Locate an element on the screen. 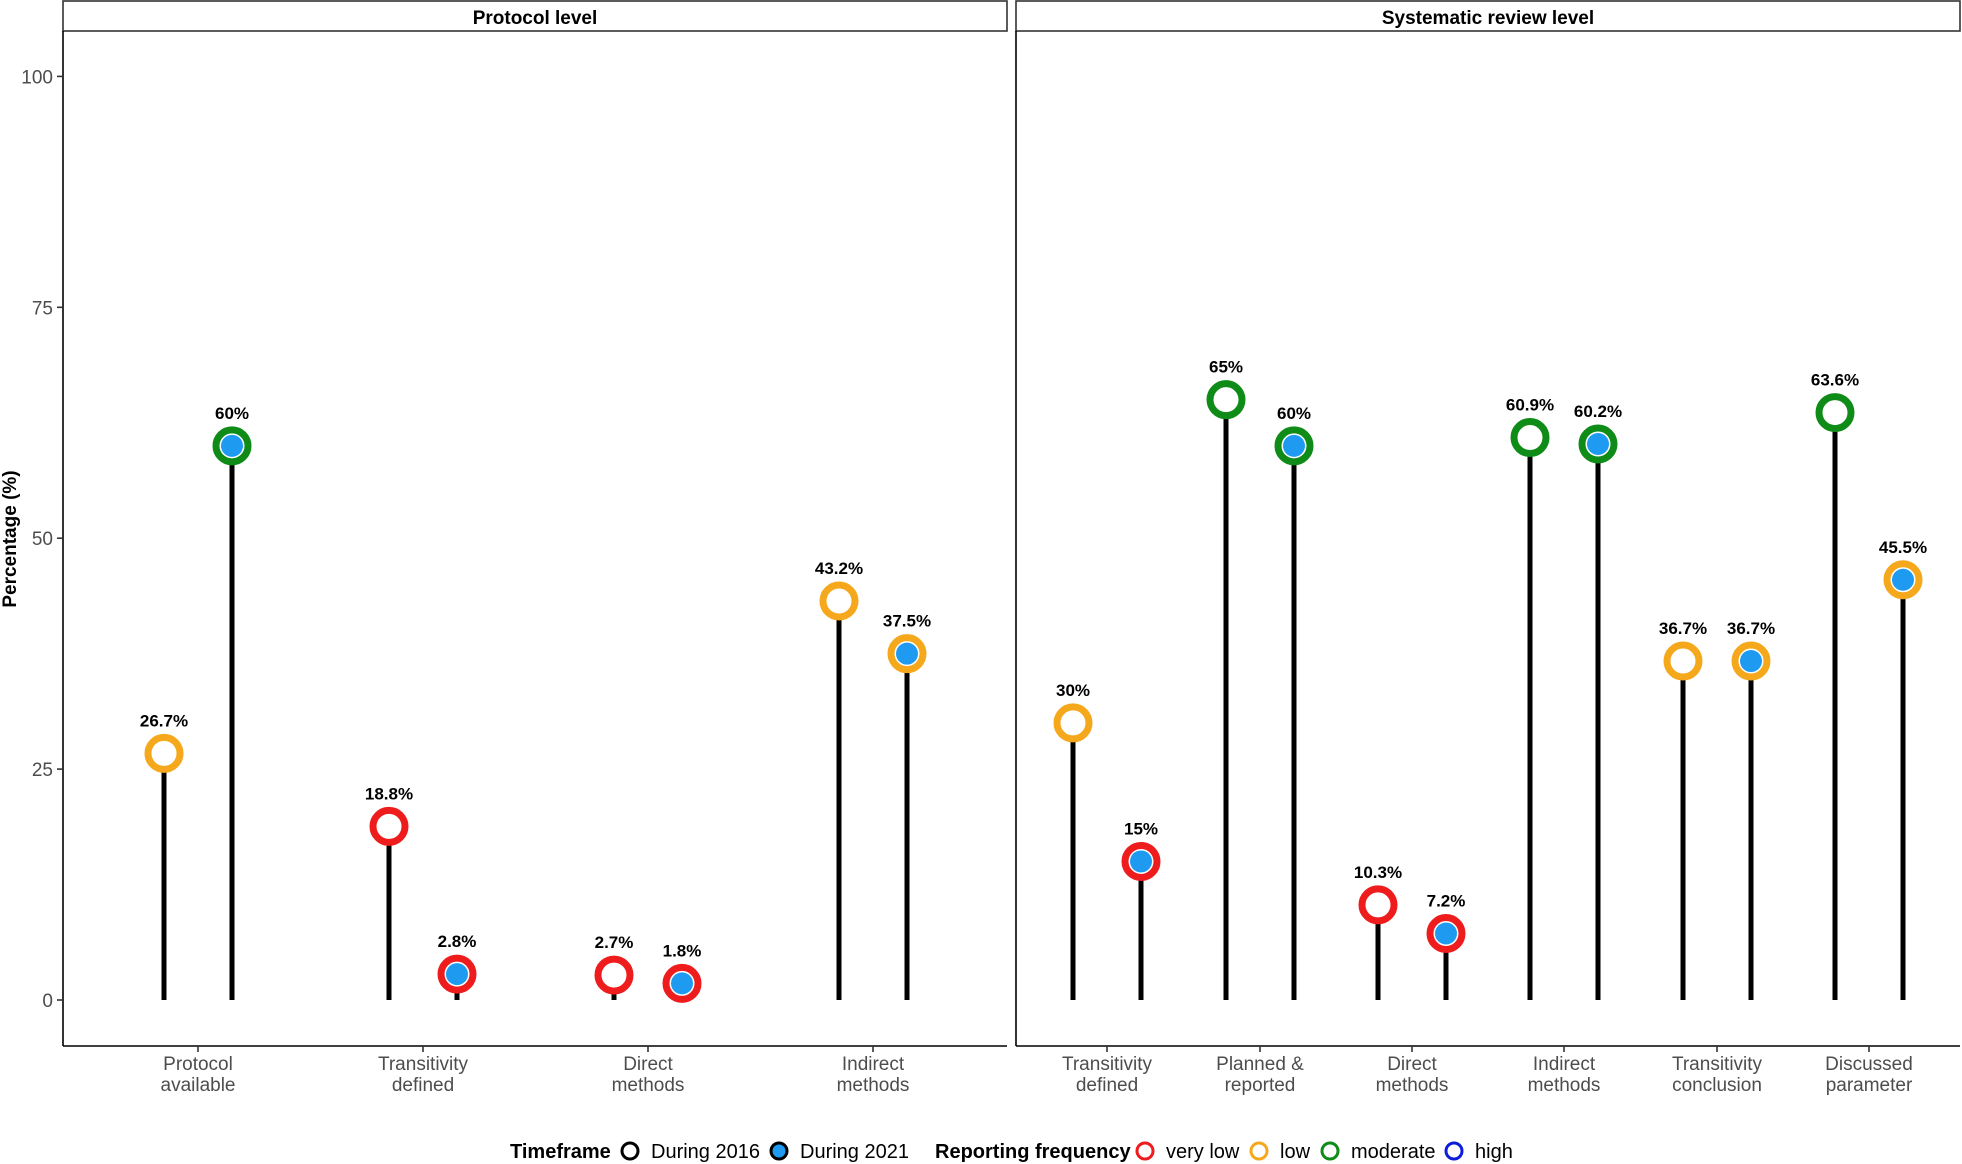 The width and height of the screenshot is (1962, 1164). panel-title-systematic-review: Systematic review level is located at coordinates (1488, 18).